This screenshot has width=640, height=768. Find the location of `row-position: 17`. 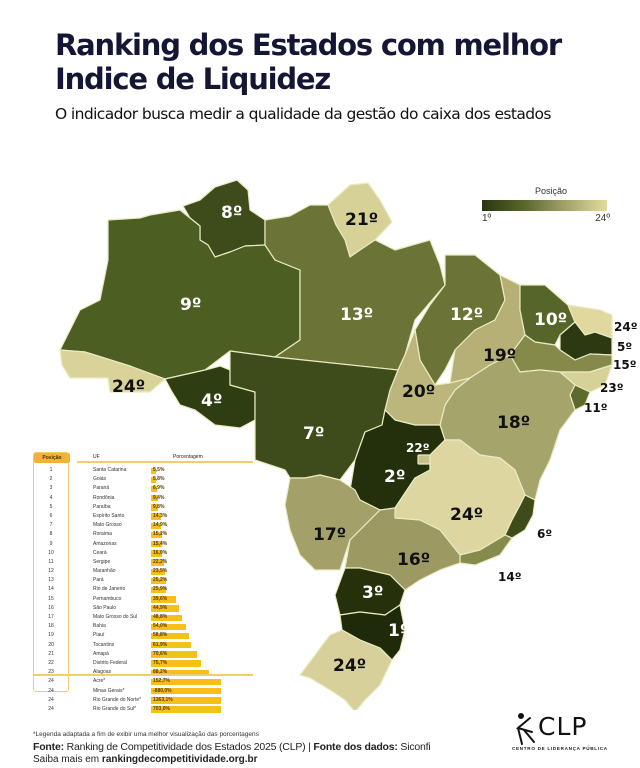

row-position: 17 is located at coordinates (51, 617).